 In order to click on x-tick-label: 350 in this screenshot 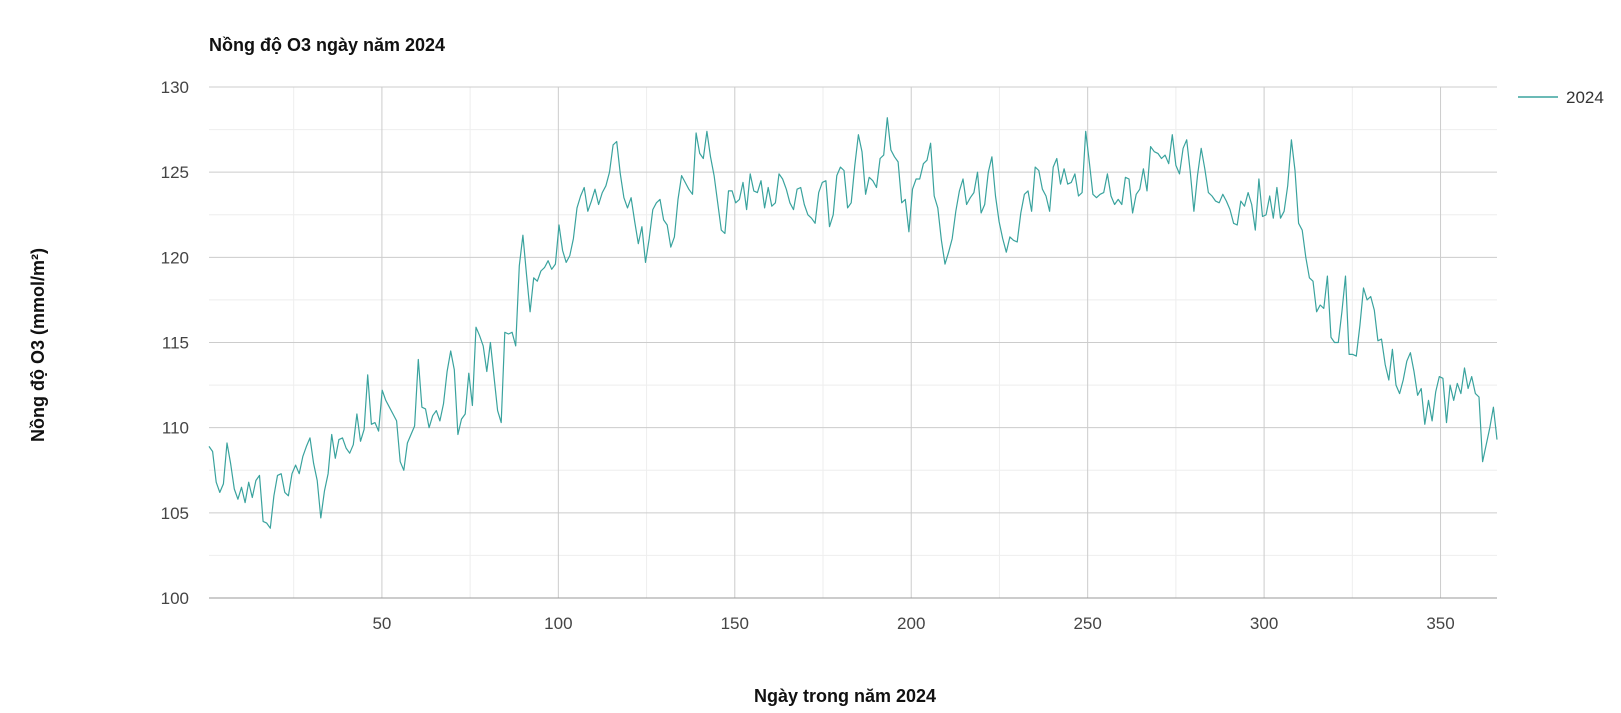, I will do `click(1440, 623)`.